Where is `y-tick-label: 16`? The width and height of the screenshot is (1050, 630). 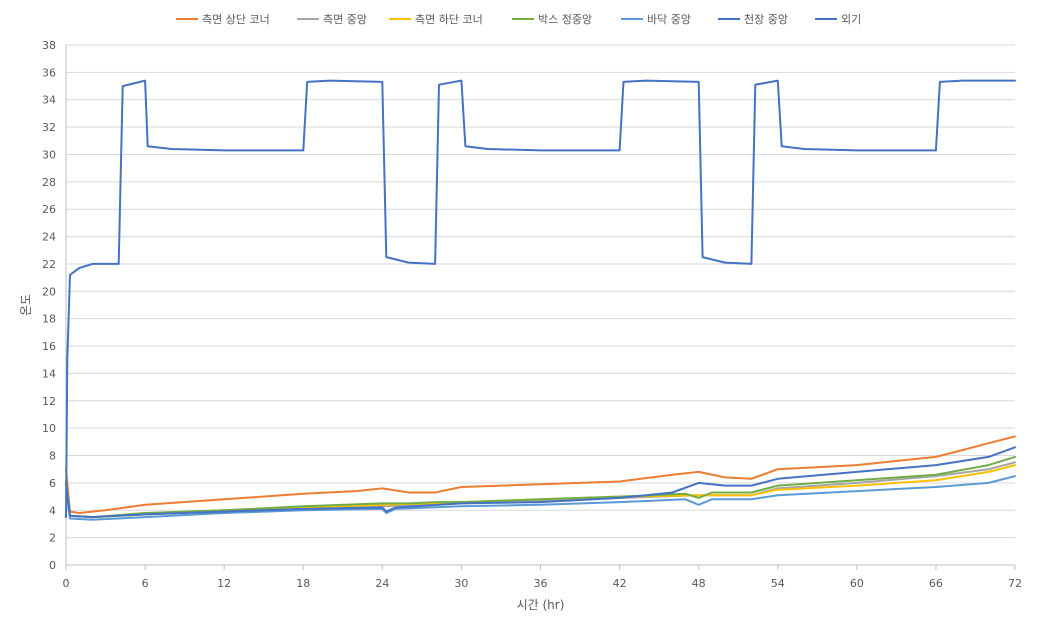 y-tick-label: 16 is located at coordinates (49, 346).